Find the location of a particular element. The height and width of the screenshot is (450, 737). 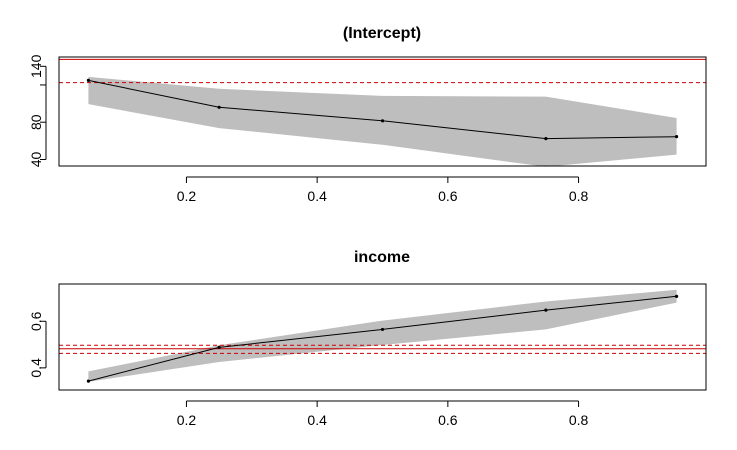

y-tick-label: 0.4 is located at coordinates (36, 368).